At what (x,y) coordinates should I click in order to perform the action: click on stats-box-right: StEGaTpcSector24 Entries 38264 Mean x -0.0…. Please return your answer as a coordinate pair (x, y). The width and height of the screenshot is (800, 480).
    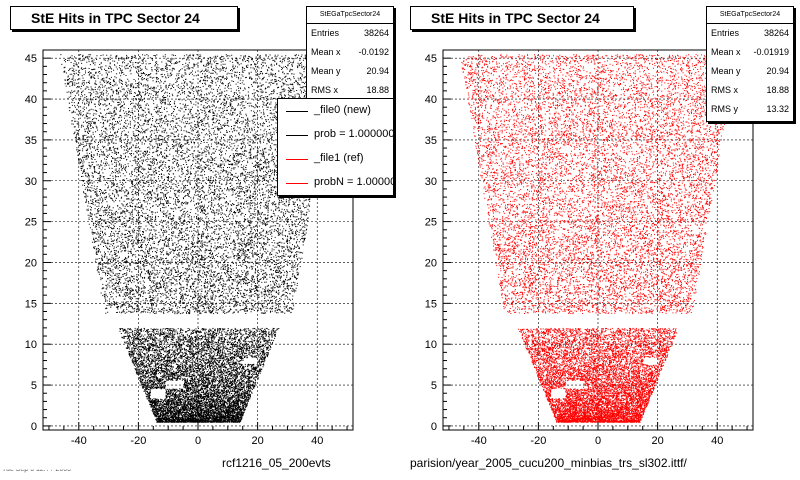
    Looking at the image, I should click on (750, 64).